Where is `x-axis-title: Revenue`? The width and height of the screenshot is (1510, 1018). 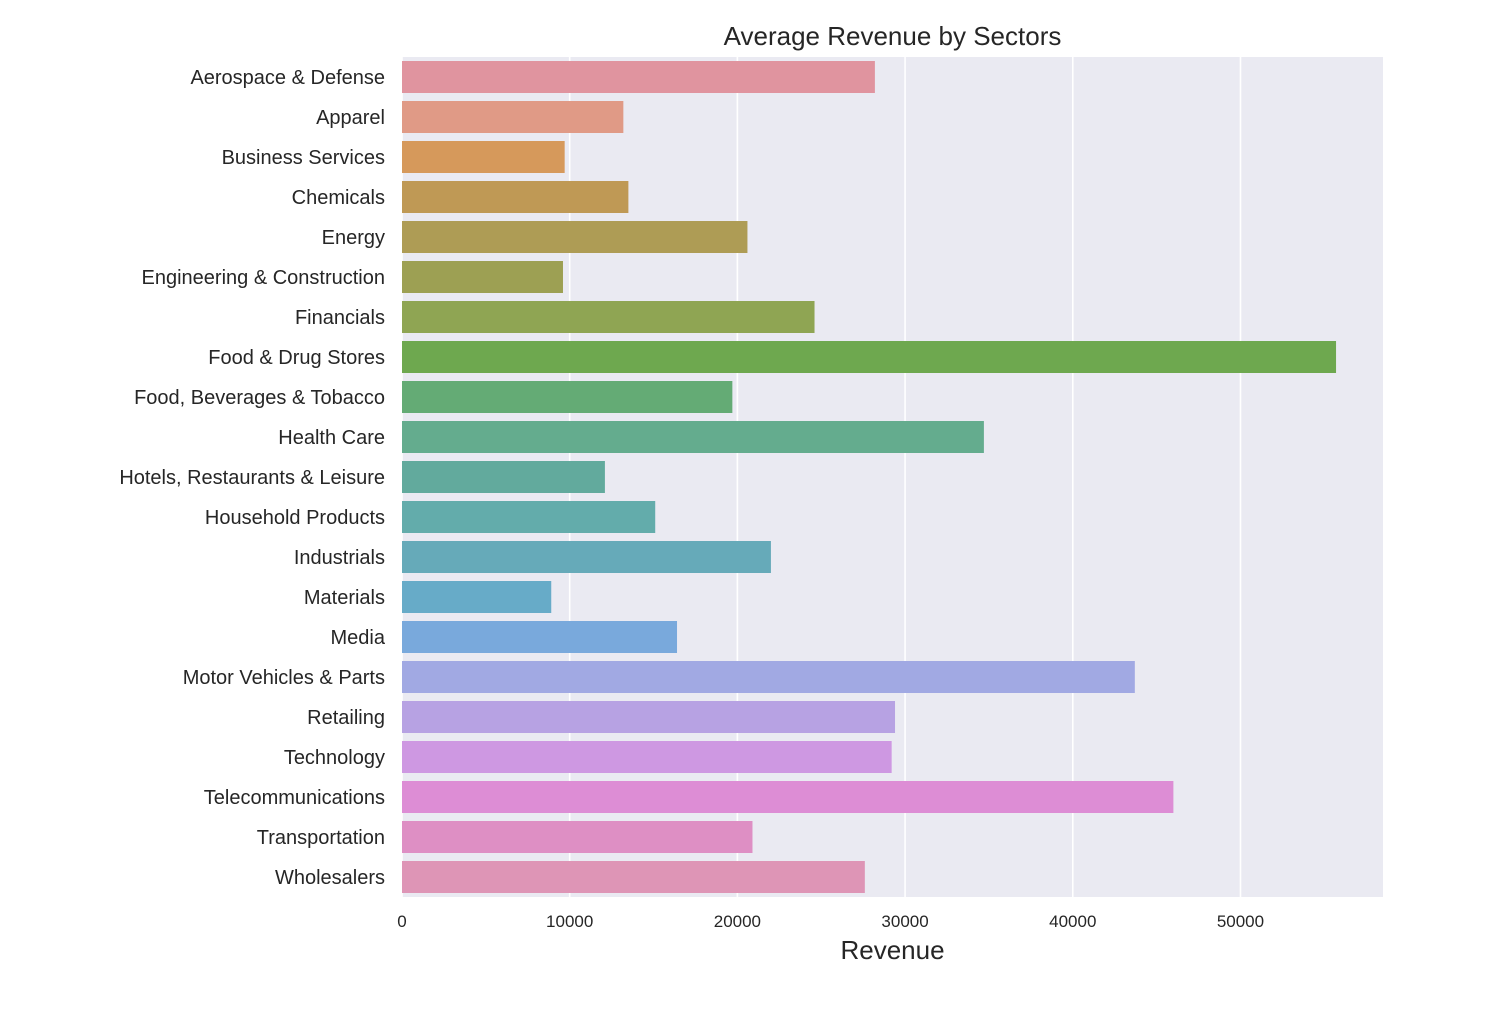 x-axis-title: Revenue is located at coordinates (892, 950).